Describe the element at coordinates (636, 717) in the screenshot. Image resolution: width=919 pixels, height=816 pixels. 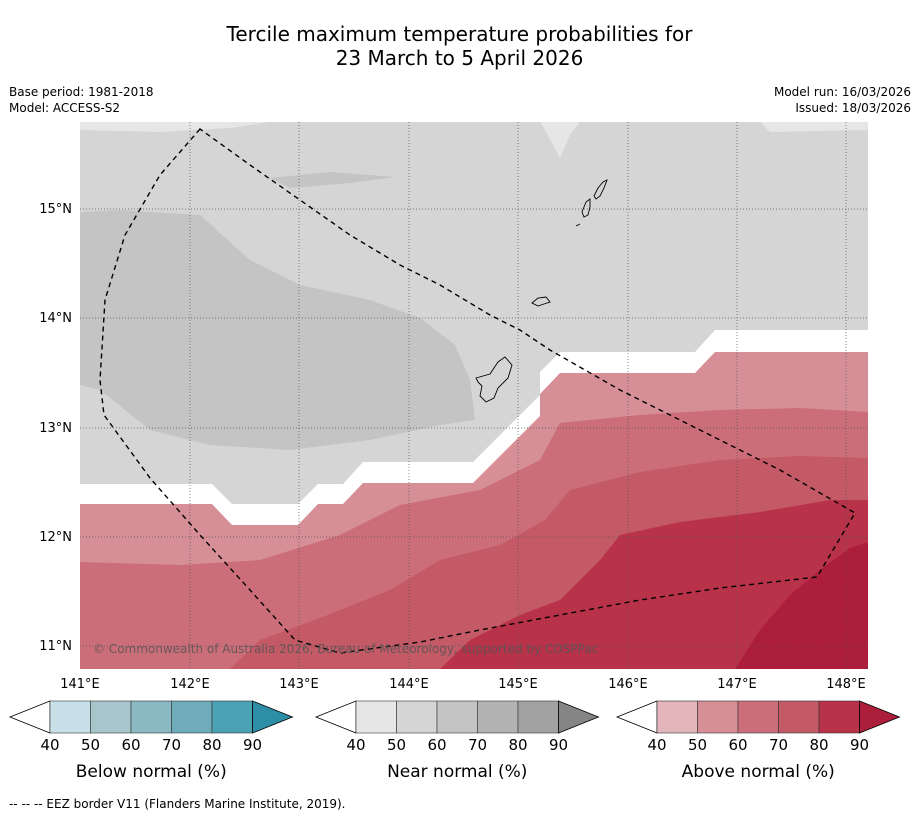
I see `legend-above-low-extend` at that location.